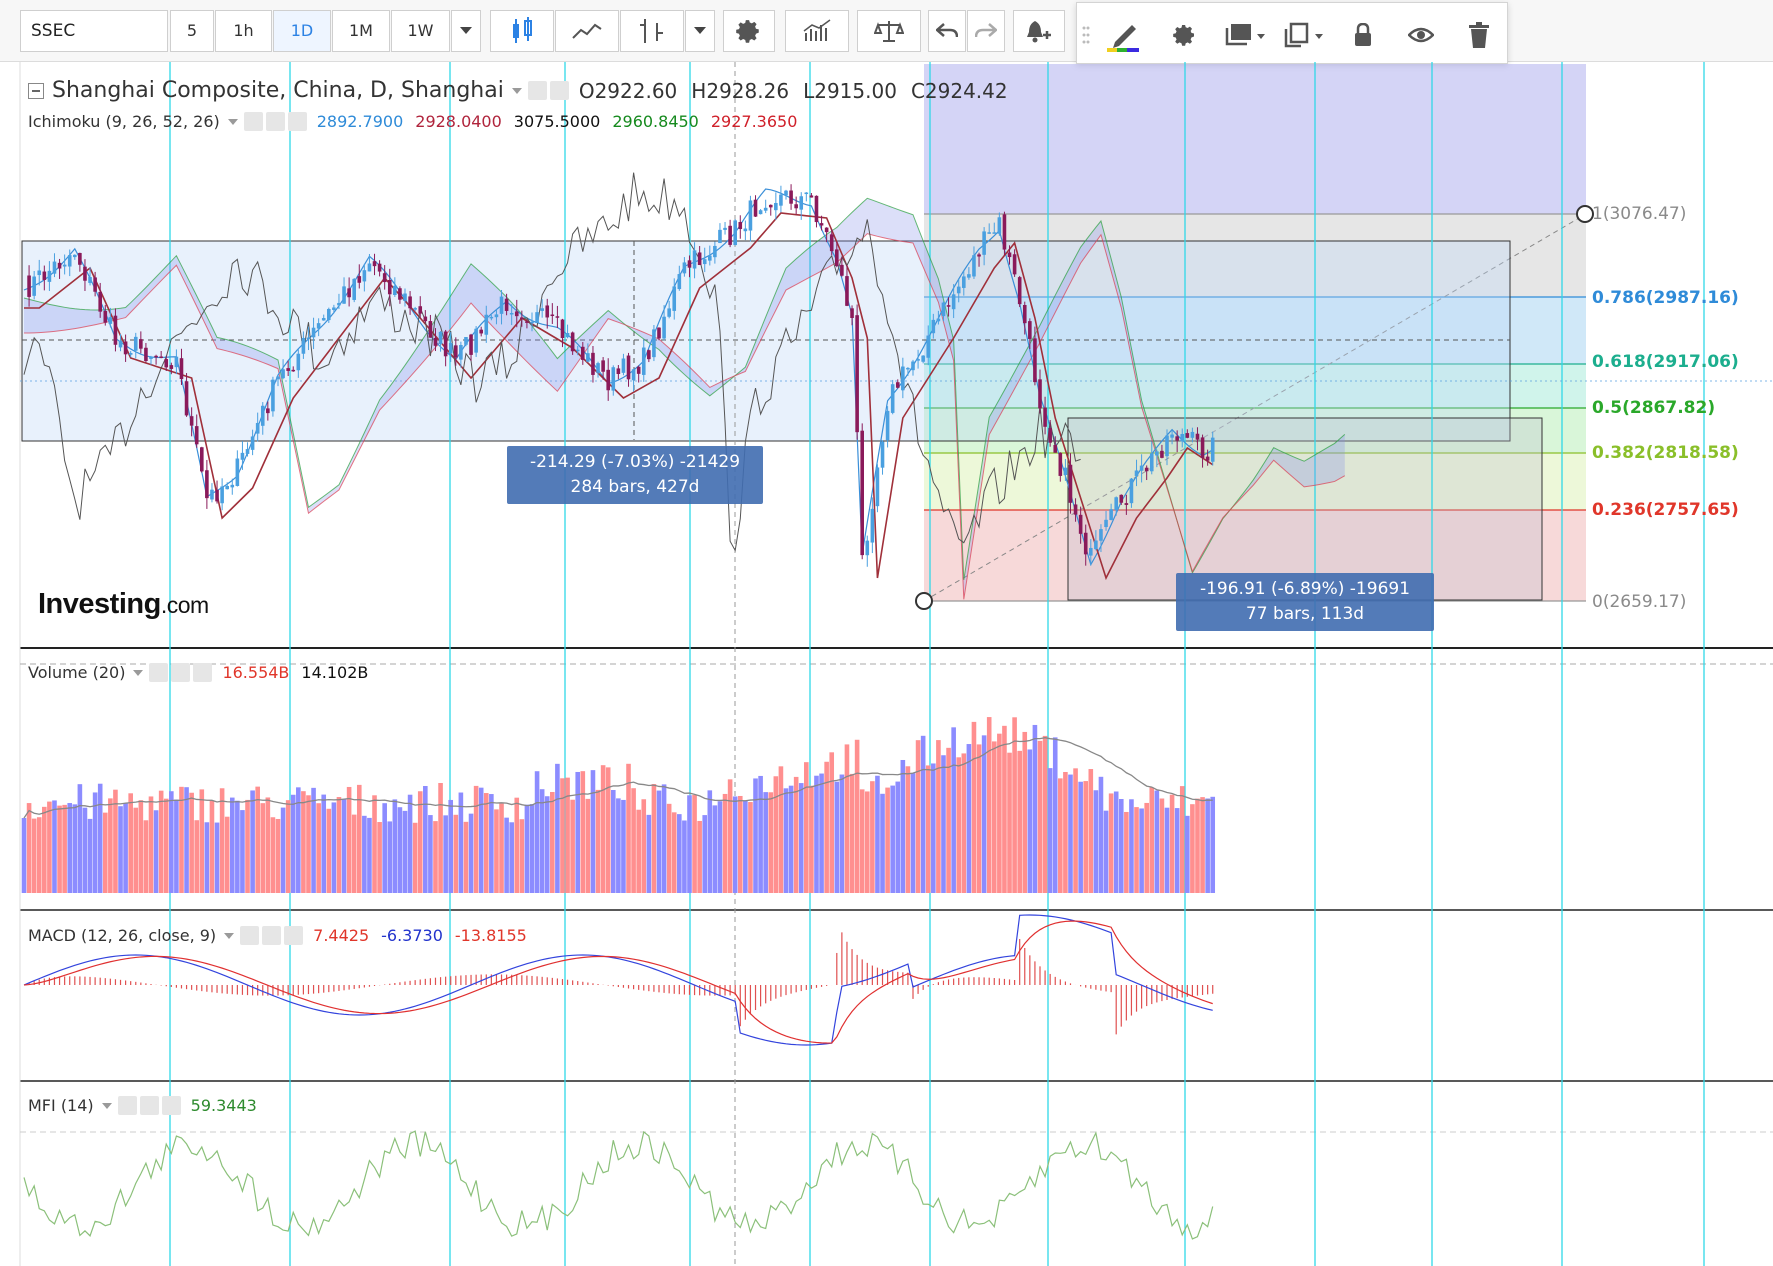 The width and height of the screenshot is (1773, 1266). Describe the element at coordinates (36, 90) in the screenshot. I see `collapse-pane-icon` at that location.